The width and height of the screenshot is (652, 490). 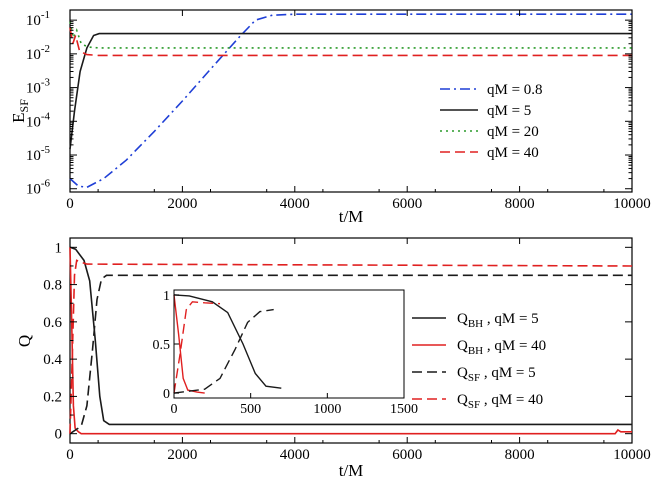 I want to click on bottom-x-tick-label: 6000, so click(x=407, y=455).